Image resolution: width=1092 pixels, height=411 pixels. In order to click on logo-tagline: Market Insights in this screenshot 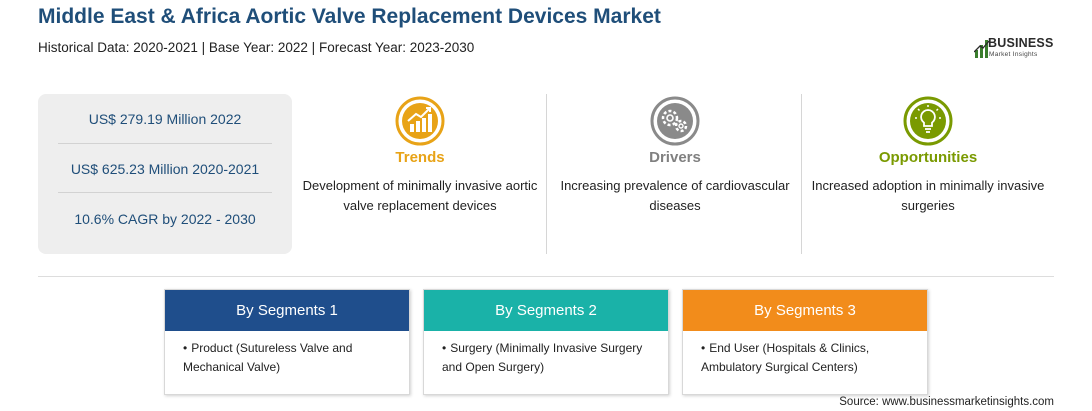, I will do `click(1013, 54)`.